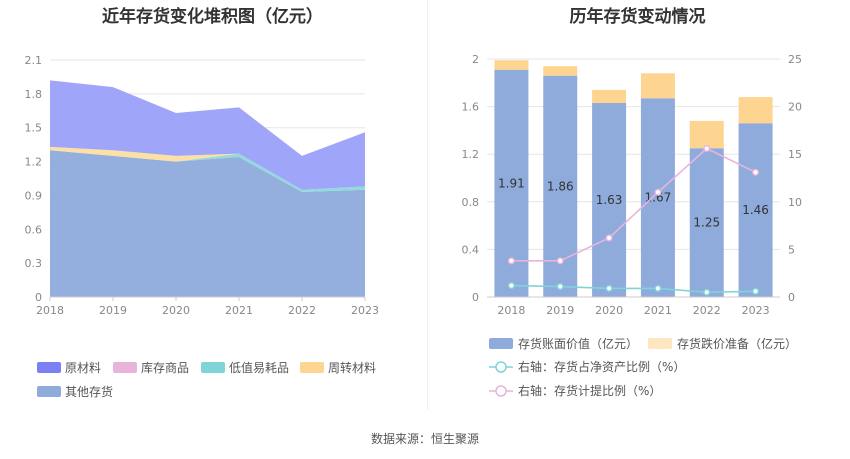 Image resolution: width=850 pixels, height=459 pixels. Describe the element at coordinates (427, 205) in the screenshot. I see `chart-divider` at that location.